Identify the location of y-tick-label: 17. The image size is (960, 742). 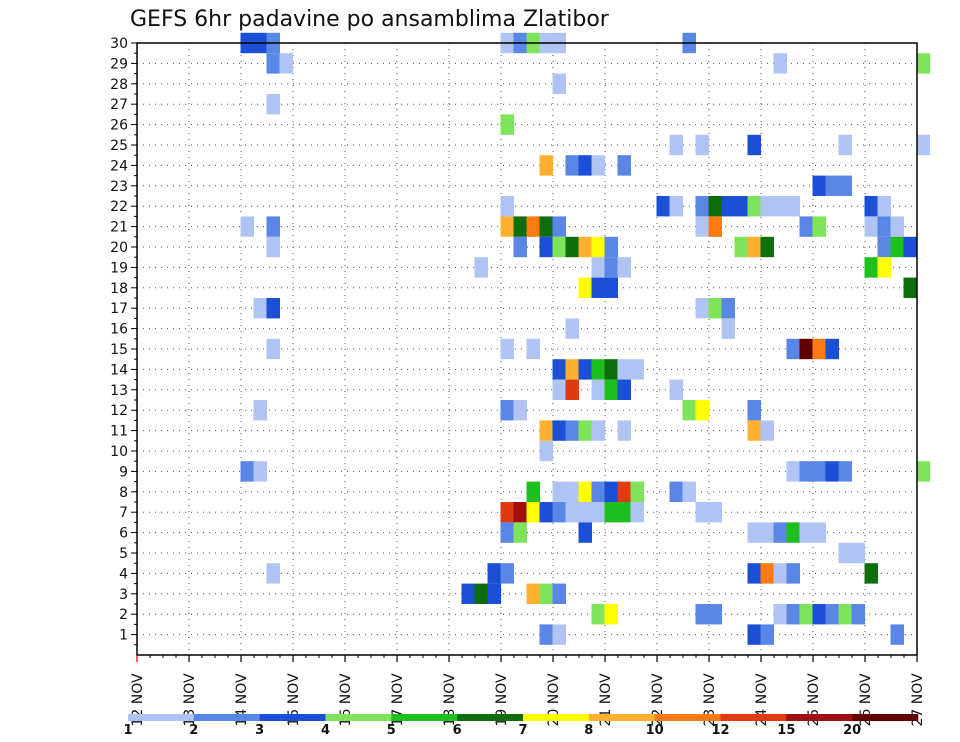
(119, 309).